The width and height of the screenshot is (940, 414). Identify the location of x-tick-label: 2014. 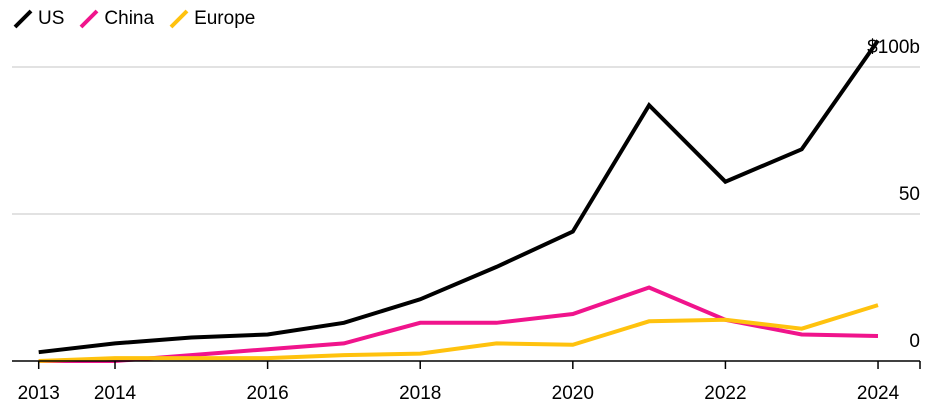
(115, 393).